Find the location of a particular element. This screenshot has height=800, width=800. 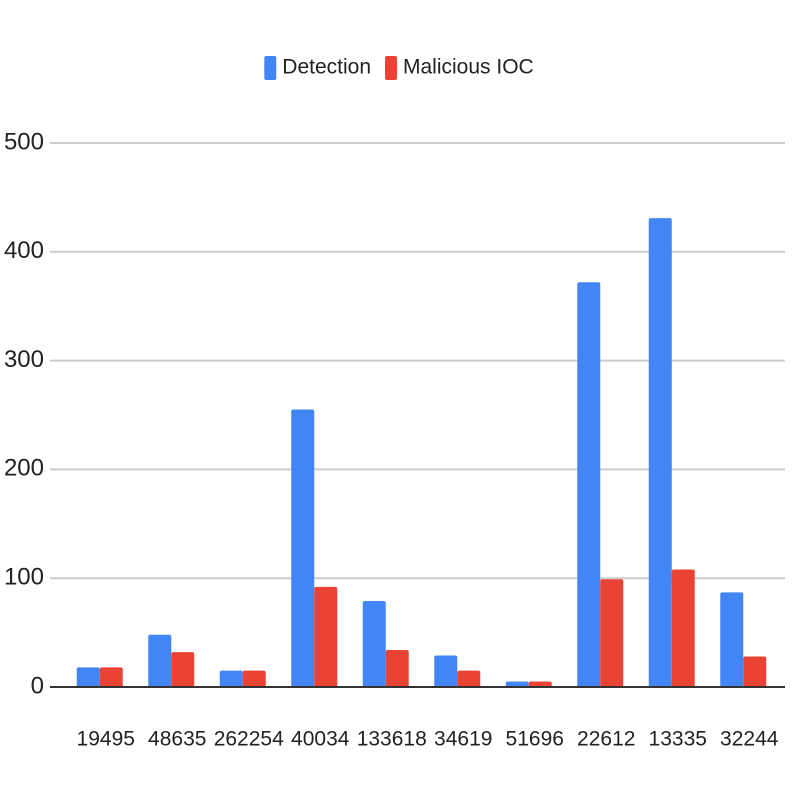

x-tick-label: 40034 is located at coordinates (320, 739).